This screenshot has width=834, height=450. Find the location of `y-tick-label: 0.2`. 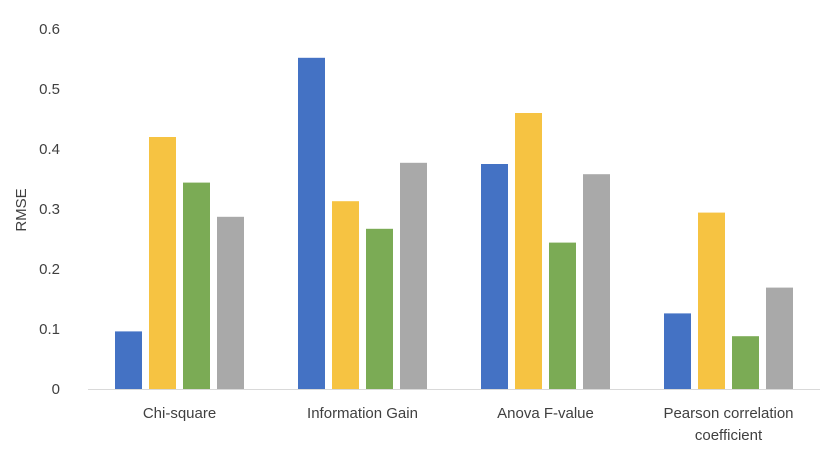

y-tick-label: 0.2 is located at coordinates (49, 269).